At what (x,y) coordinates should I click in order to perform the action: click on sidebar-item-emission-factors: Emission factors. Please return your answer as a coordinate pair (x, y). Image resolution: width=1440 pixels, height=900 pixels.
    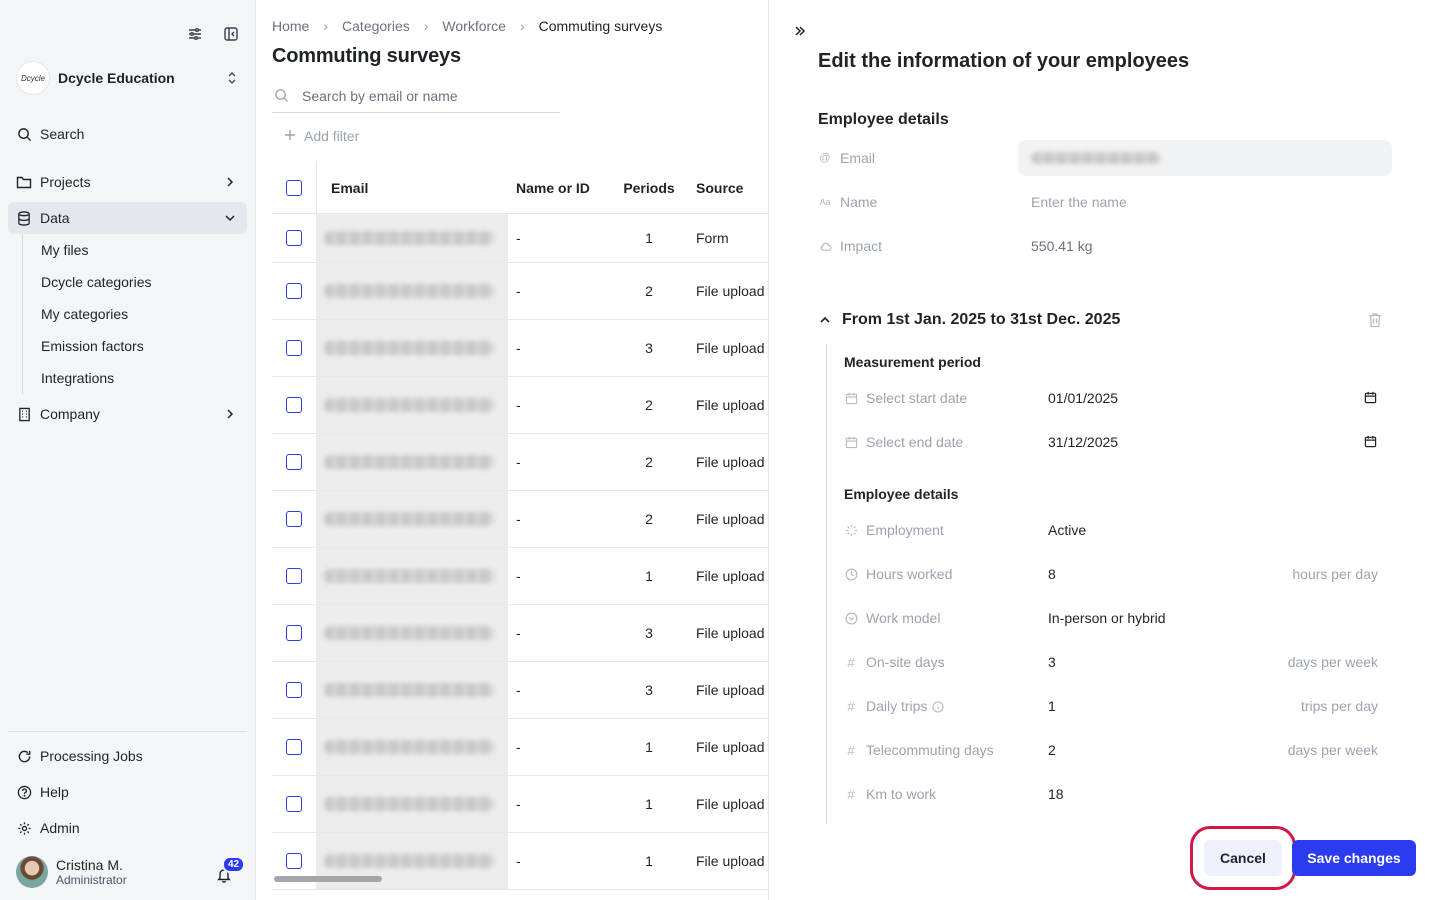
    Looking at the image, I should click on (92, 346).